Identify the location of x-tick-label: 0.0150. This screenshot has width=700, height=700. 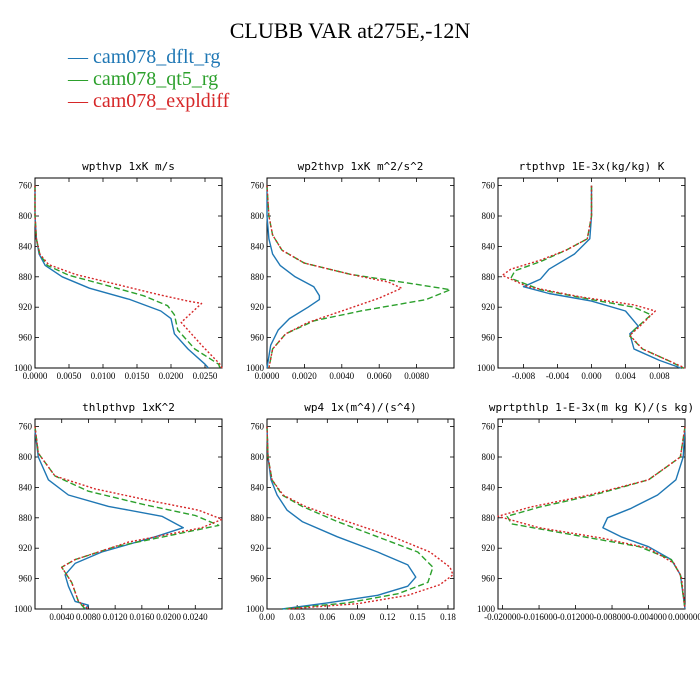
(137, 376).